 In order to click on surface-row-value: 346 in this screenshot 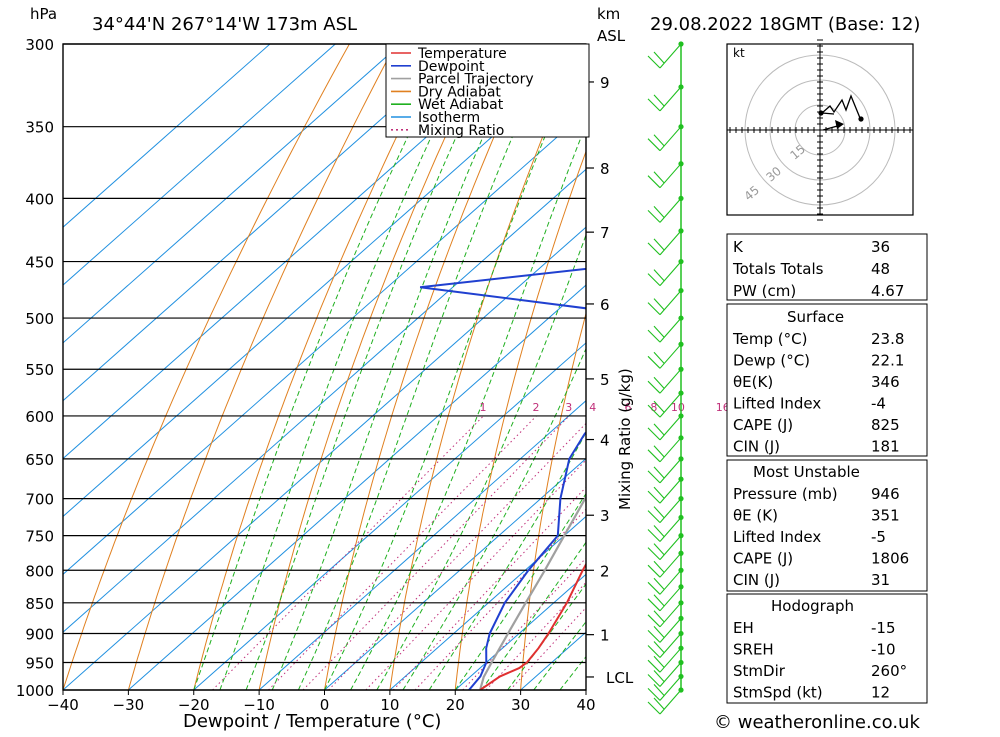, I will do `click(885, 382)`.